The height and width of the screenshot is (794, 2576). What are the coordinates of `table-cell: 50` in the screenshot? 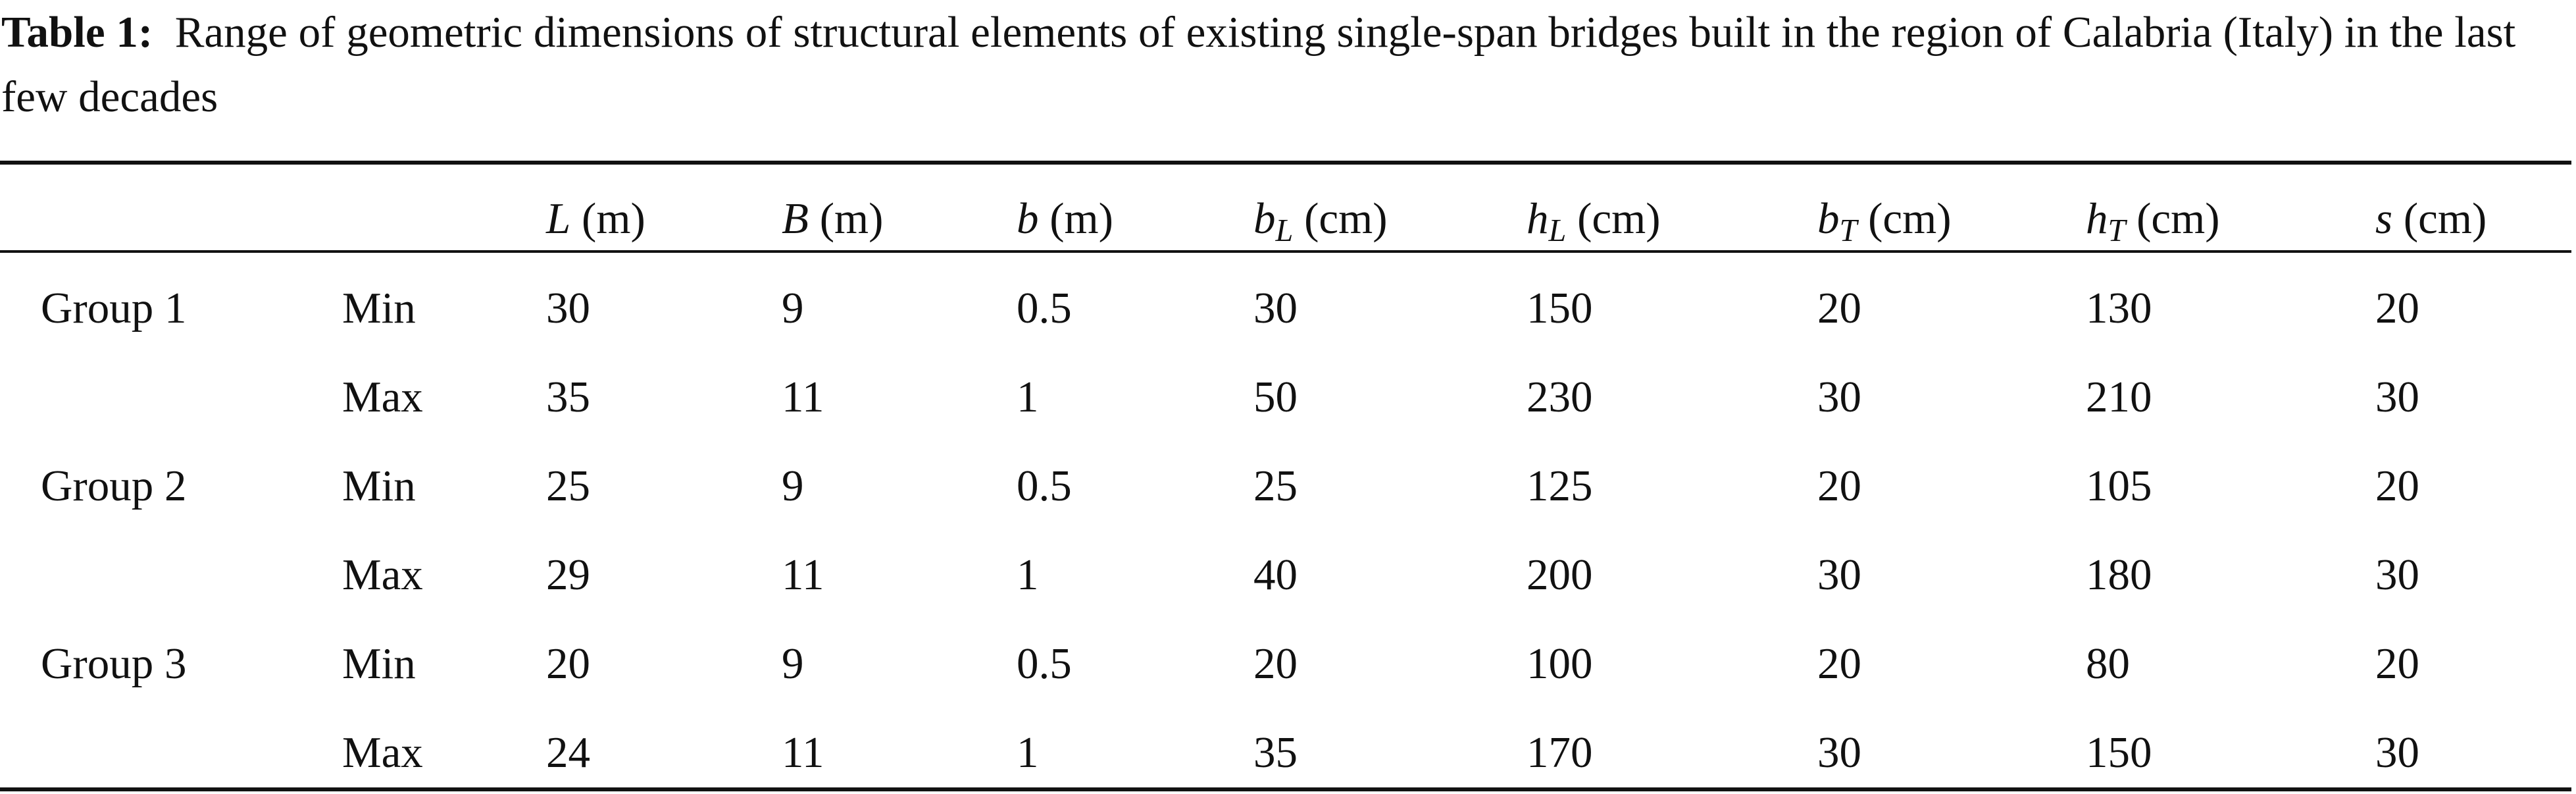 It's located at (1275, 397).